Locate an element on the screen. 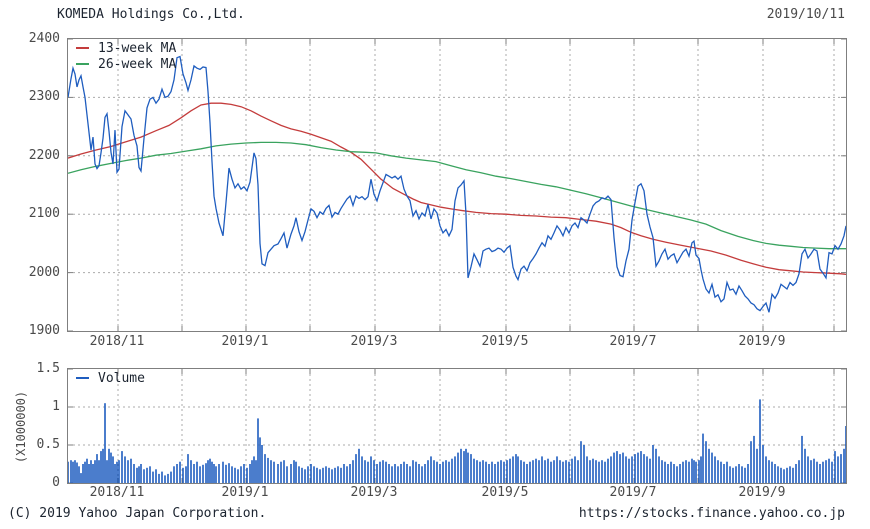 This screenshot has width=870, height=529. price-tick-label: 2300 is located at coordinates (44, 97).